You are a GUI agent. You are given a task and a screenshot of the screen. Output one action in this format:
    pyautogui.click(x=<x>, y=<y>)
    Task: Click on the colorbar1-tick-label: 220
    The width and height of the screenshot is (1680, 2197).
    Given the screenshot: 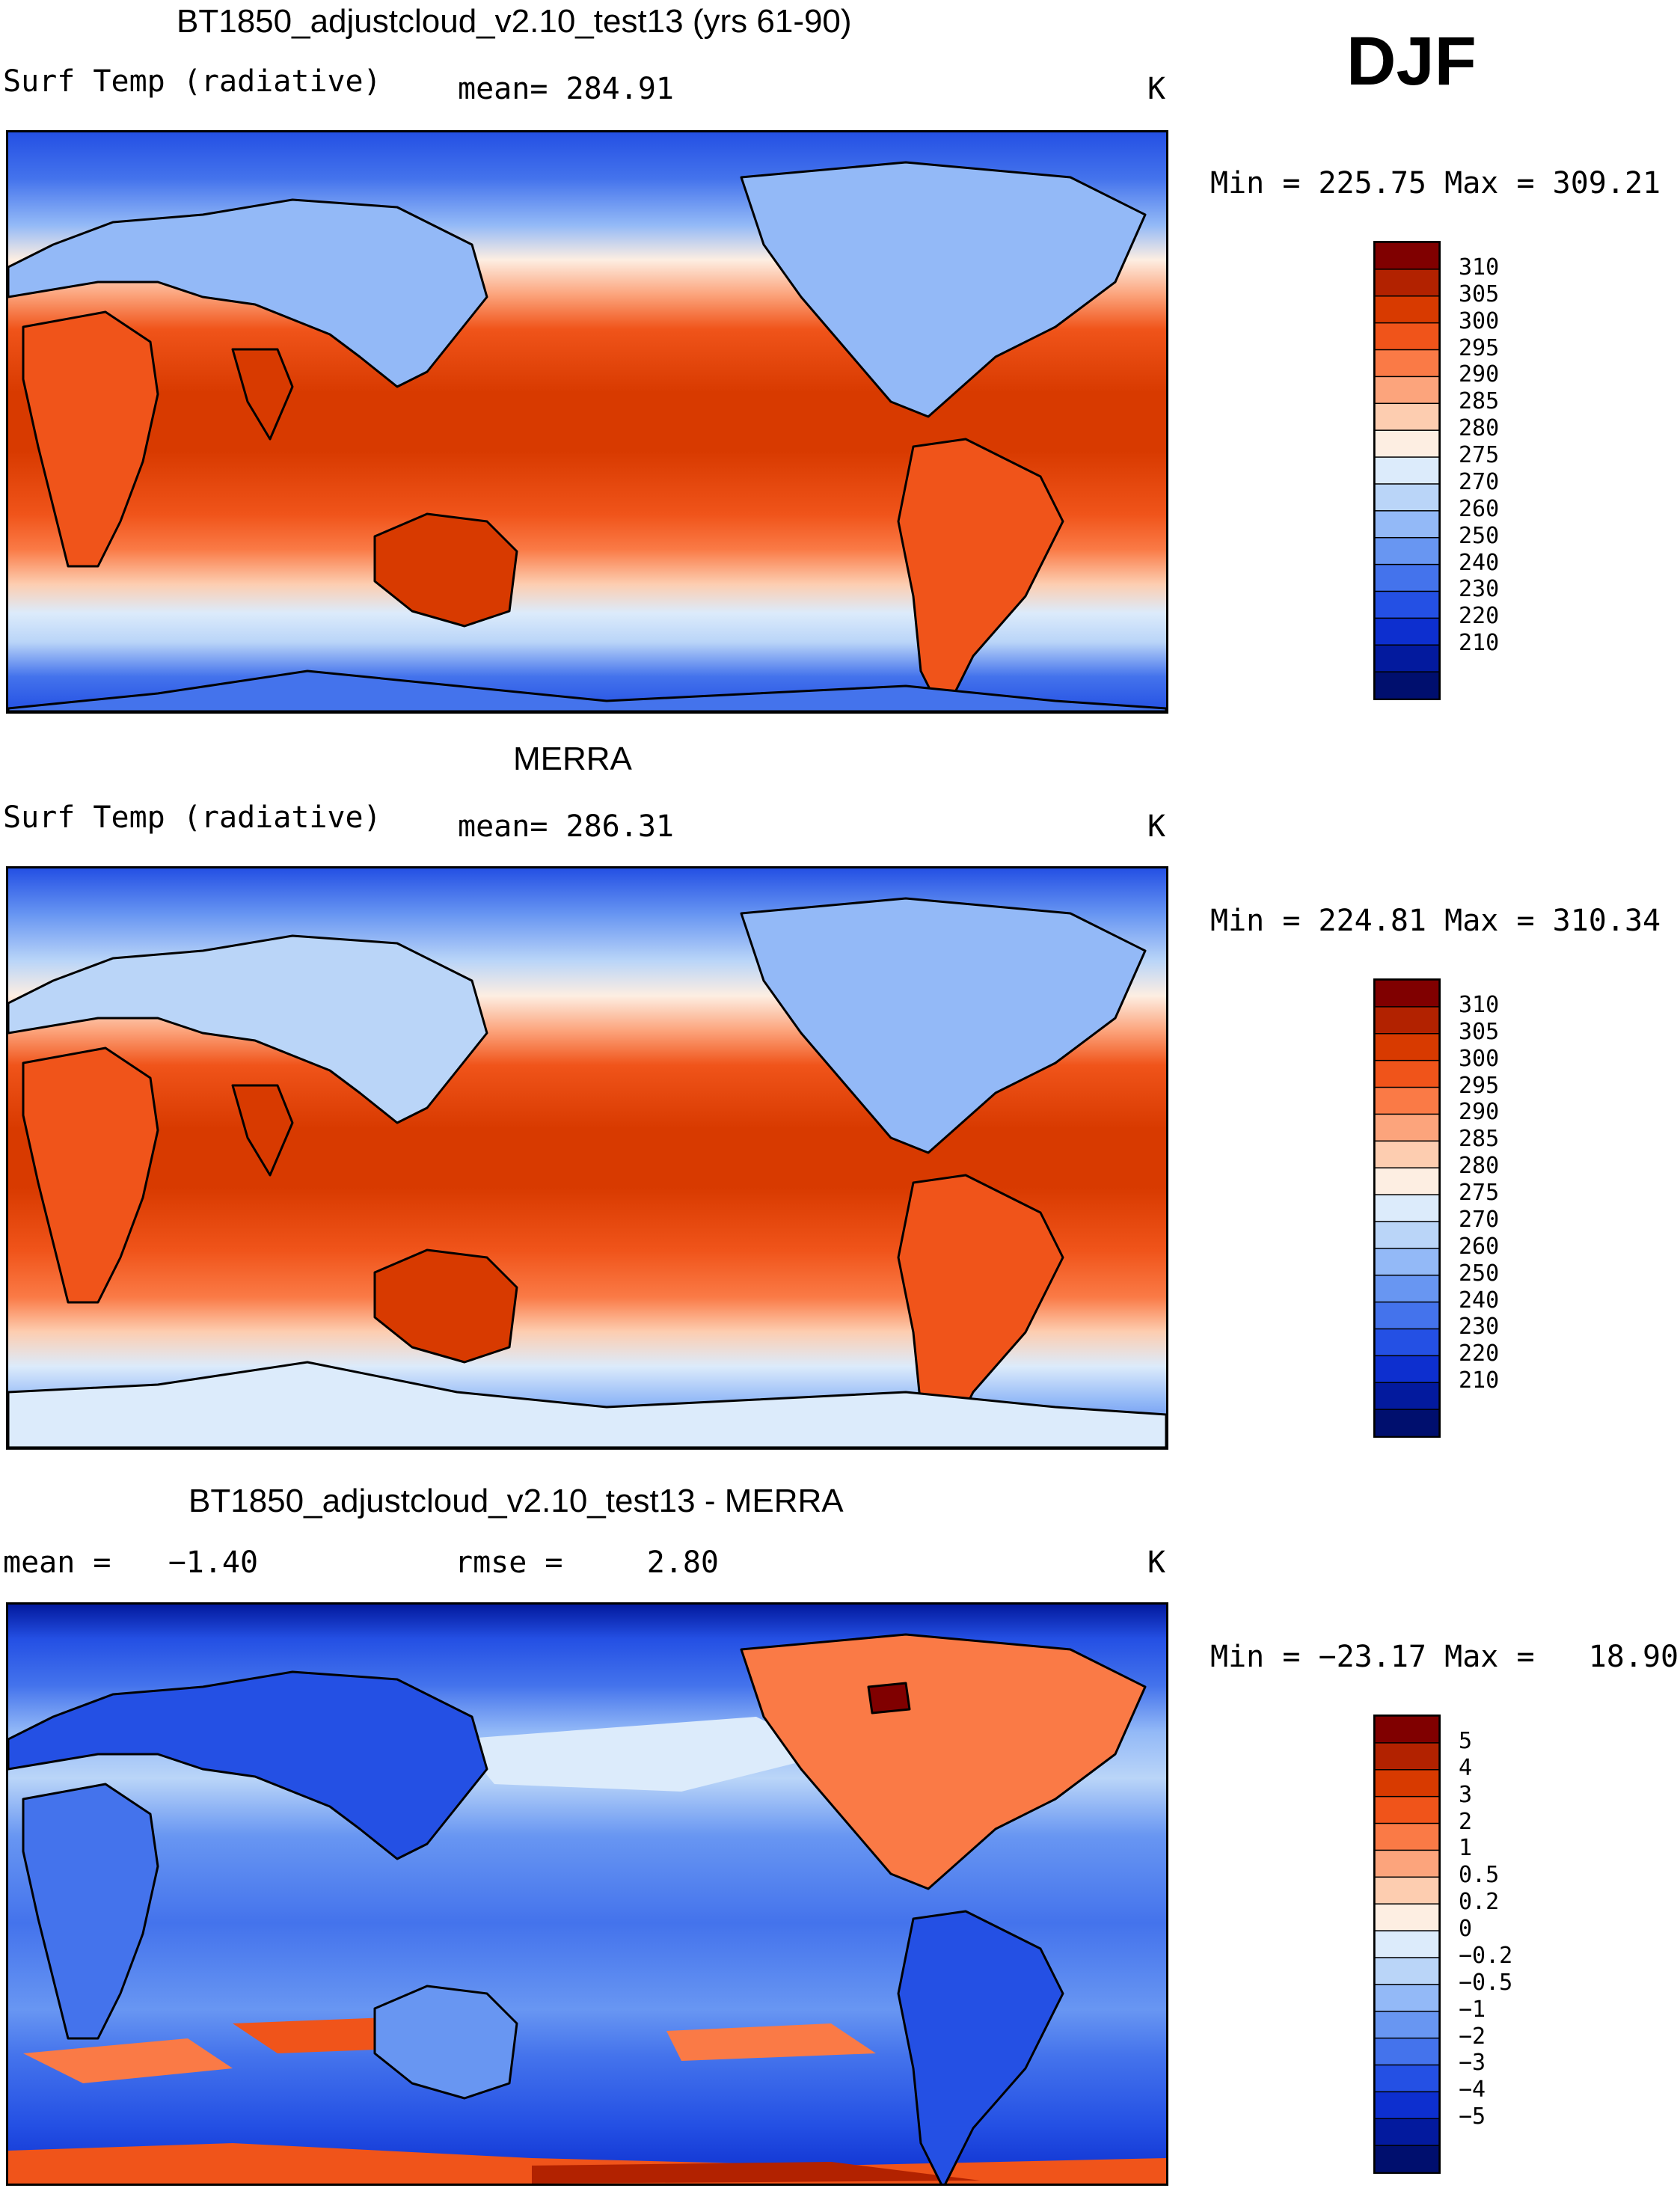 What is the action you would take?
    pyautogui.click(x=1479, y=616)
    